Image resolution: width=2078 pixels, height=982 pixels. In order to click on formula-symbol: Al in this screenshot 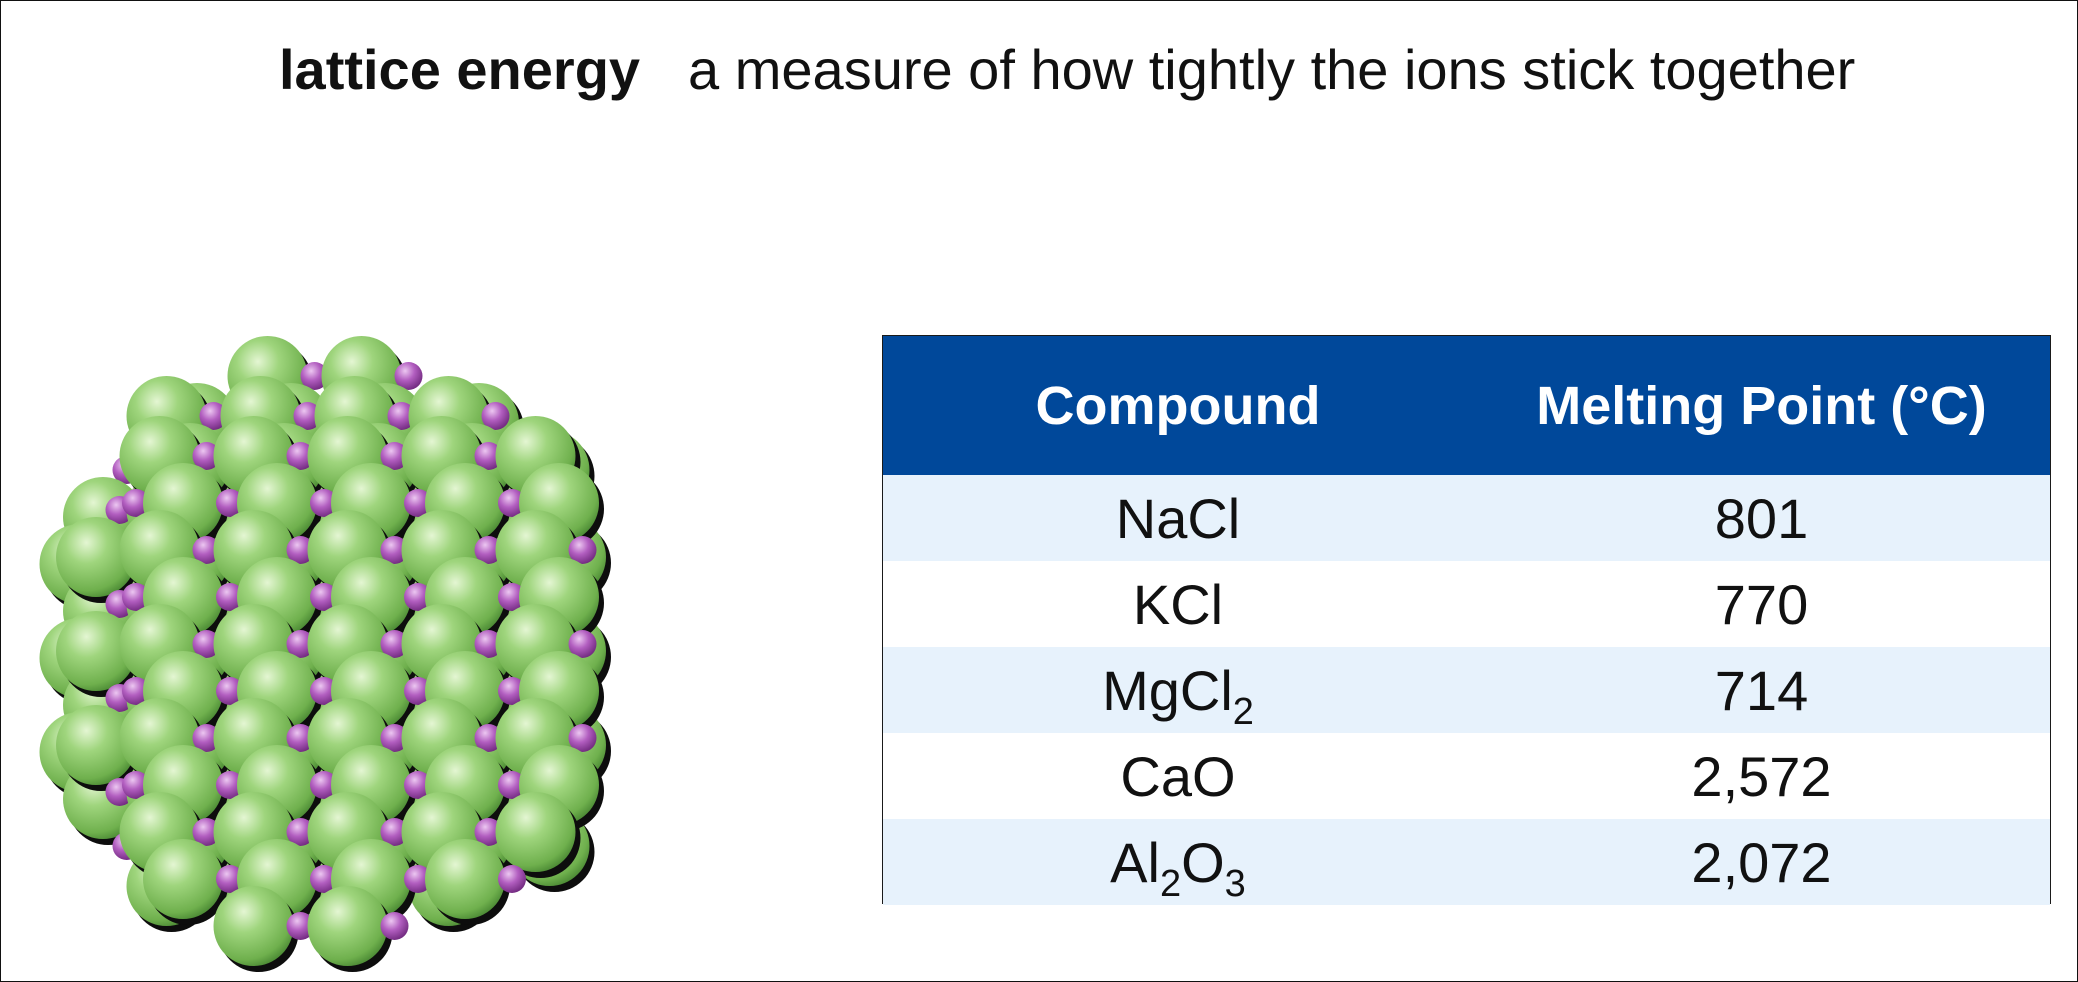, I will do `click(1135, 862)`.